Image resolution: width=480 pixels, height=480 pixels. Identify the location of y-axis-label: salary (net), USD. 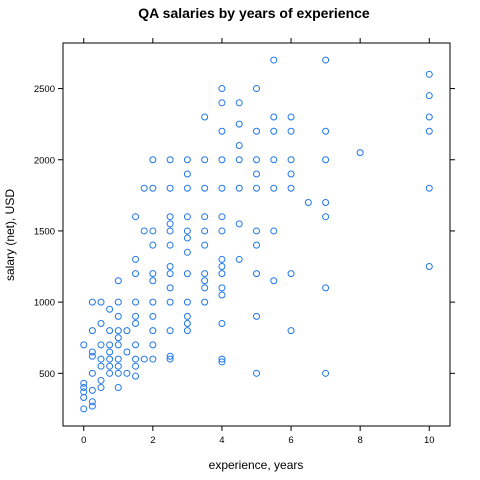
(10, 235).